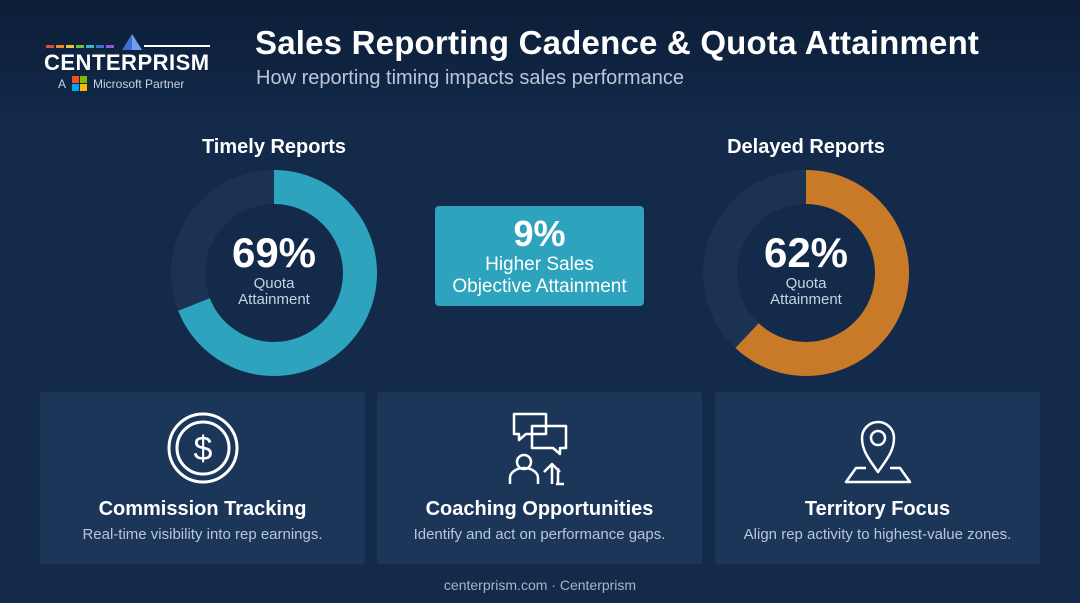 This screenshot has height=603, width=1080. Describe the element at coordinates (80, 83) in the screenshot. I see `microsoft-logo-icon` at that location.